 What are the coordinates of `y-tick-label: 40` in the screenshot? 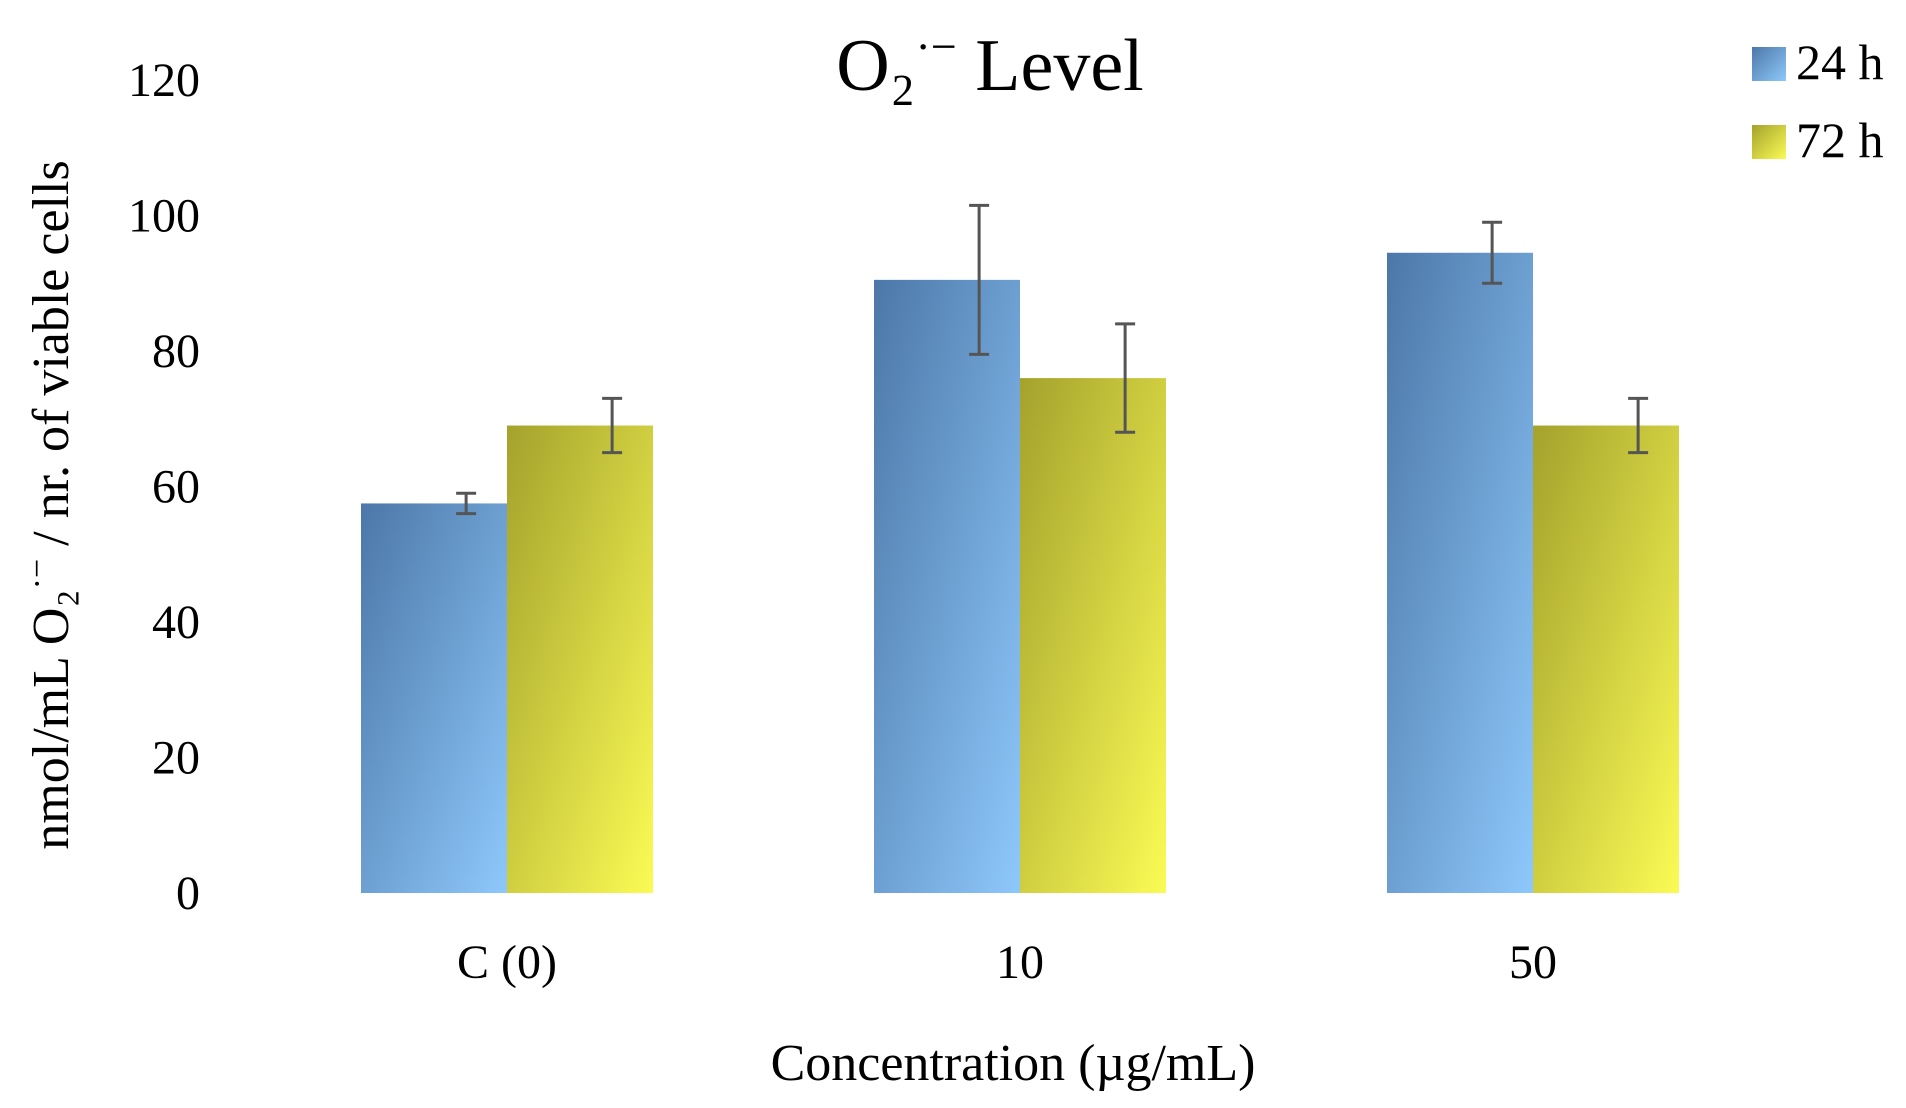 It's located at (176, 622).